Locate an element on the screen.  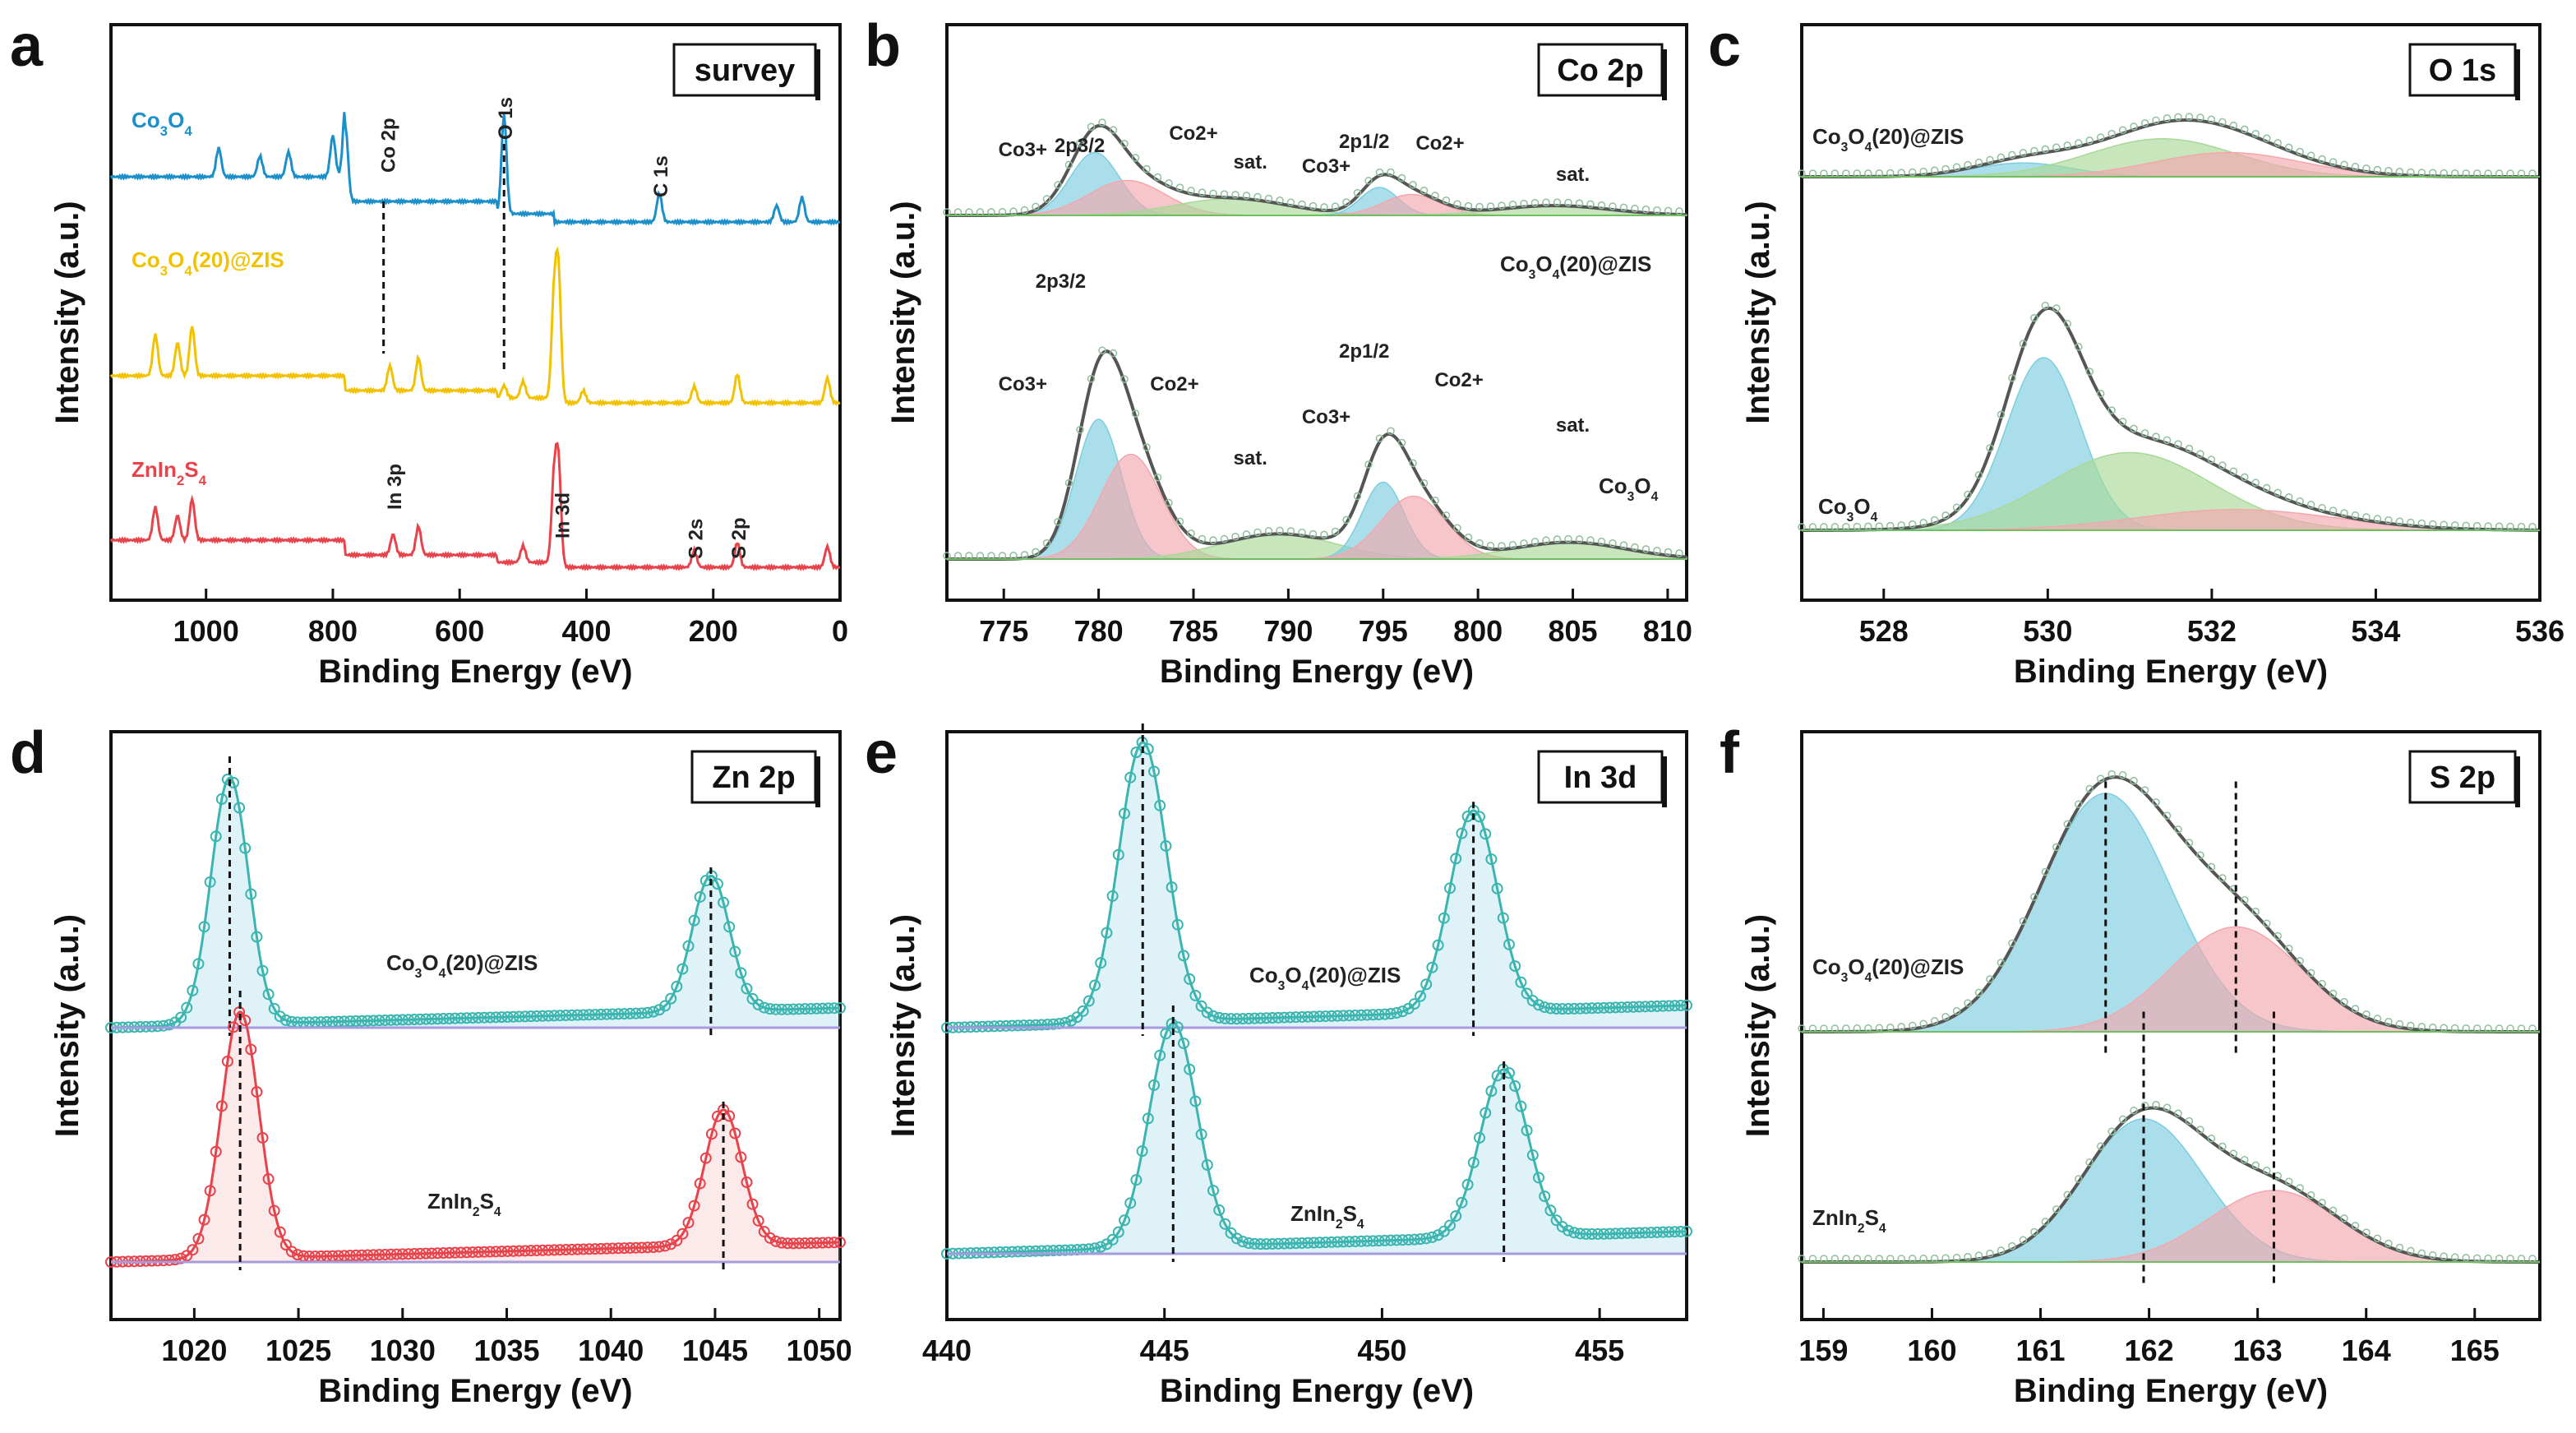
title-box-shadow is located at coordinates (817, 782).